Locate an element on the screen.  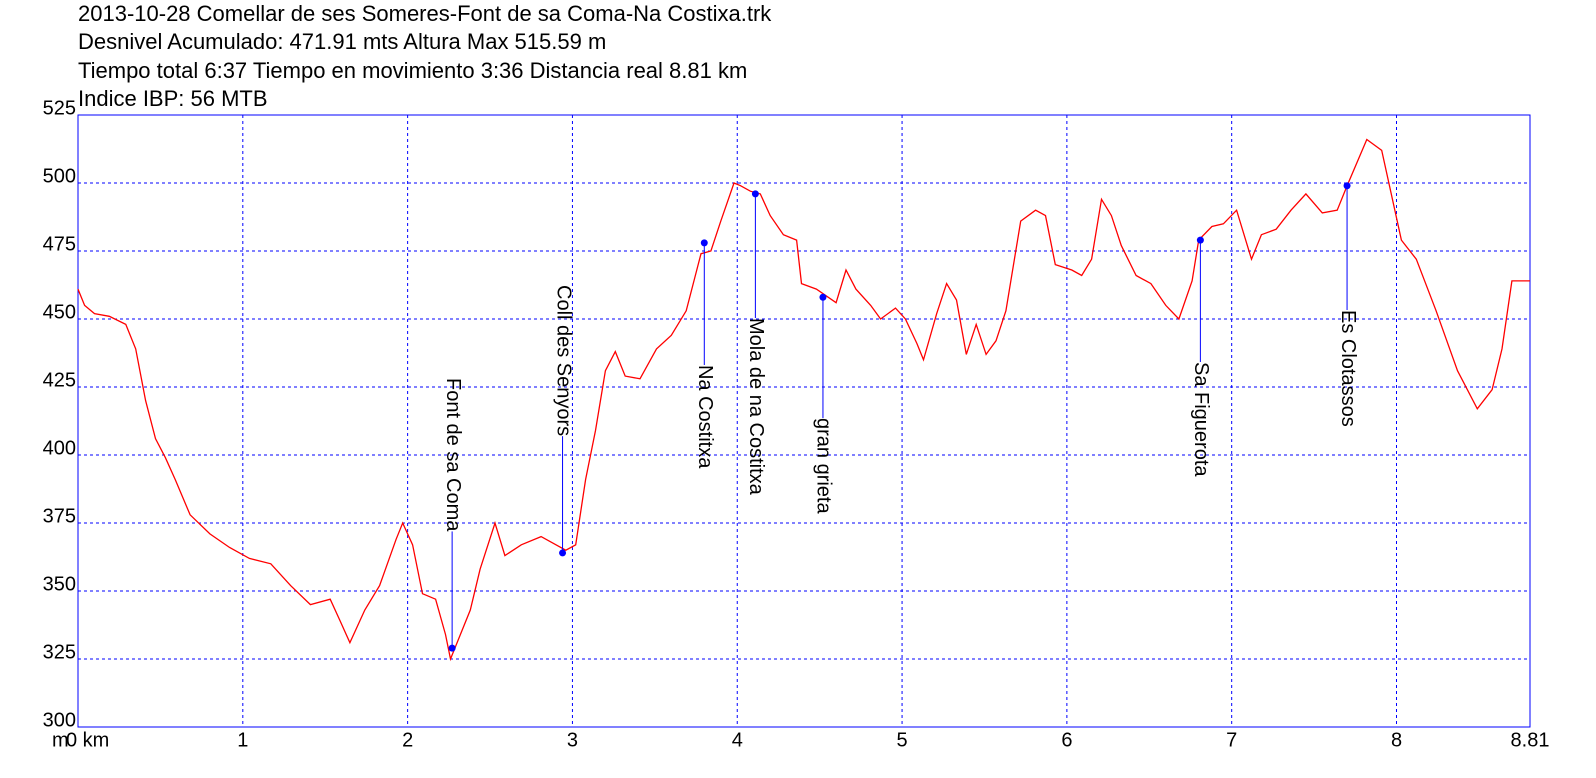
waypoint-label: Sa Figuerota is located at coordinates (1201, 419).